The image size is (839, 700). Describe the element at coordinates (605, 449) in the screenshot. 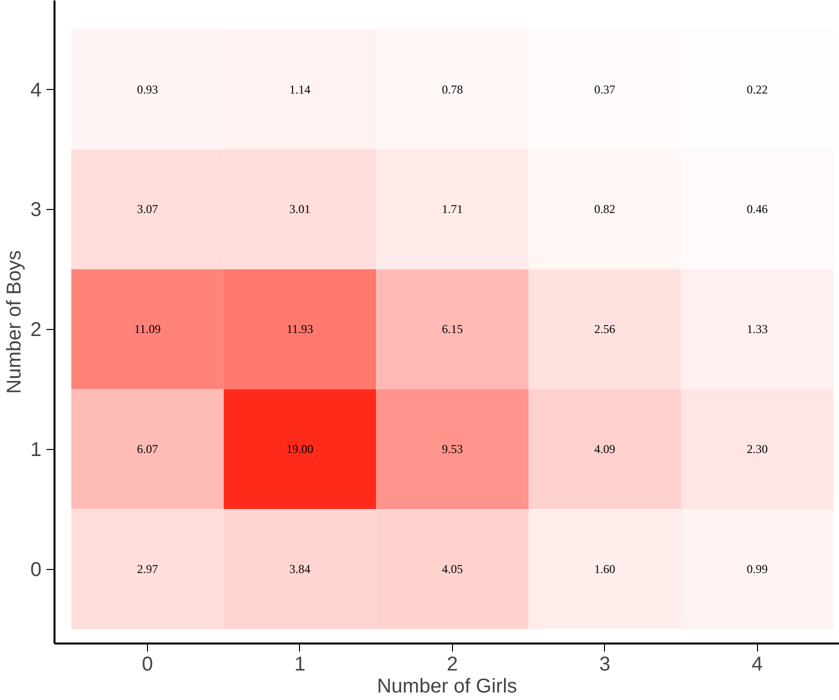

I see `data-label: 4.09` at that location.